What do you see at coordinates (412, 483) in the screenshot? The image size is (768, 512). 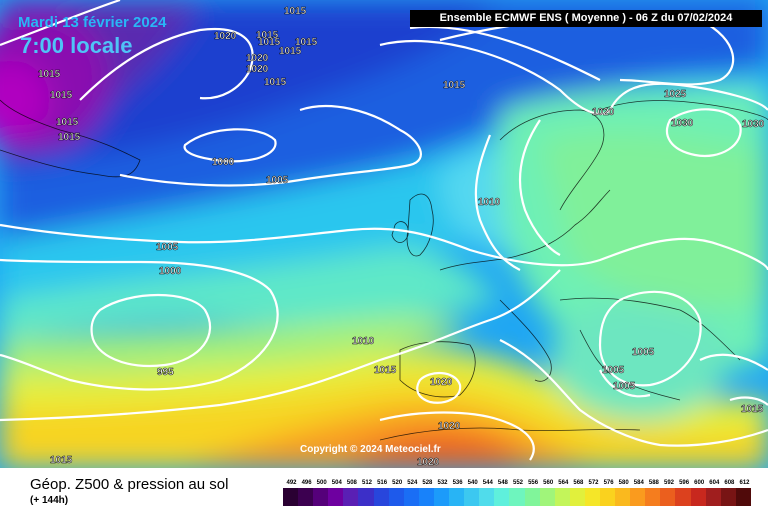 I see `scale-label: 524` at bounding box center [412, 483].